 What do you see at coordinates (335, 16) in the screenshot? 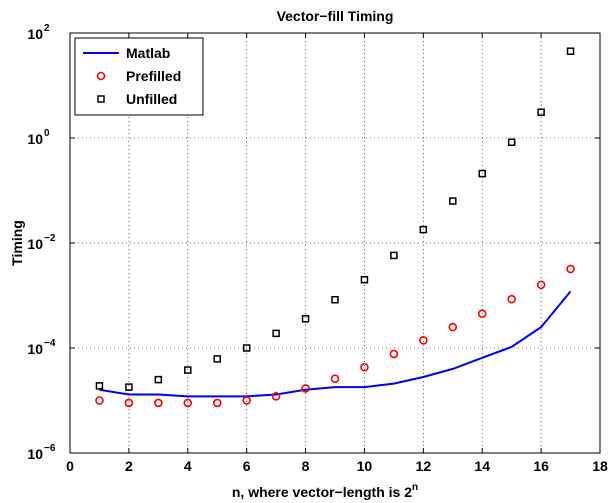
I see `chart-title: Vector−fill Timing` at bounding box center [335, 16].